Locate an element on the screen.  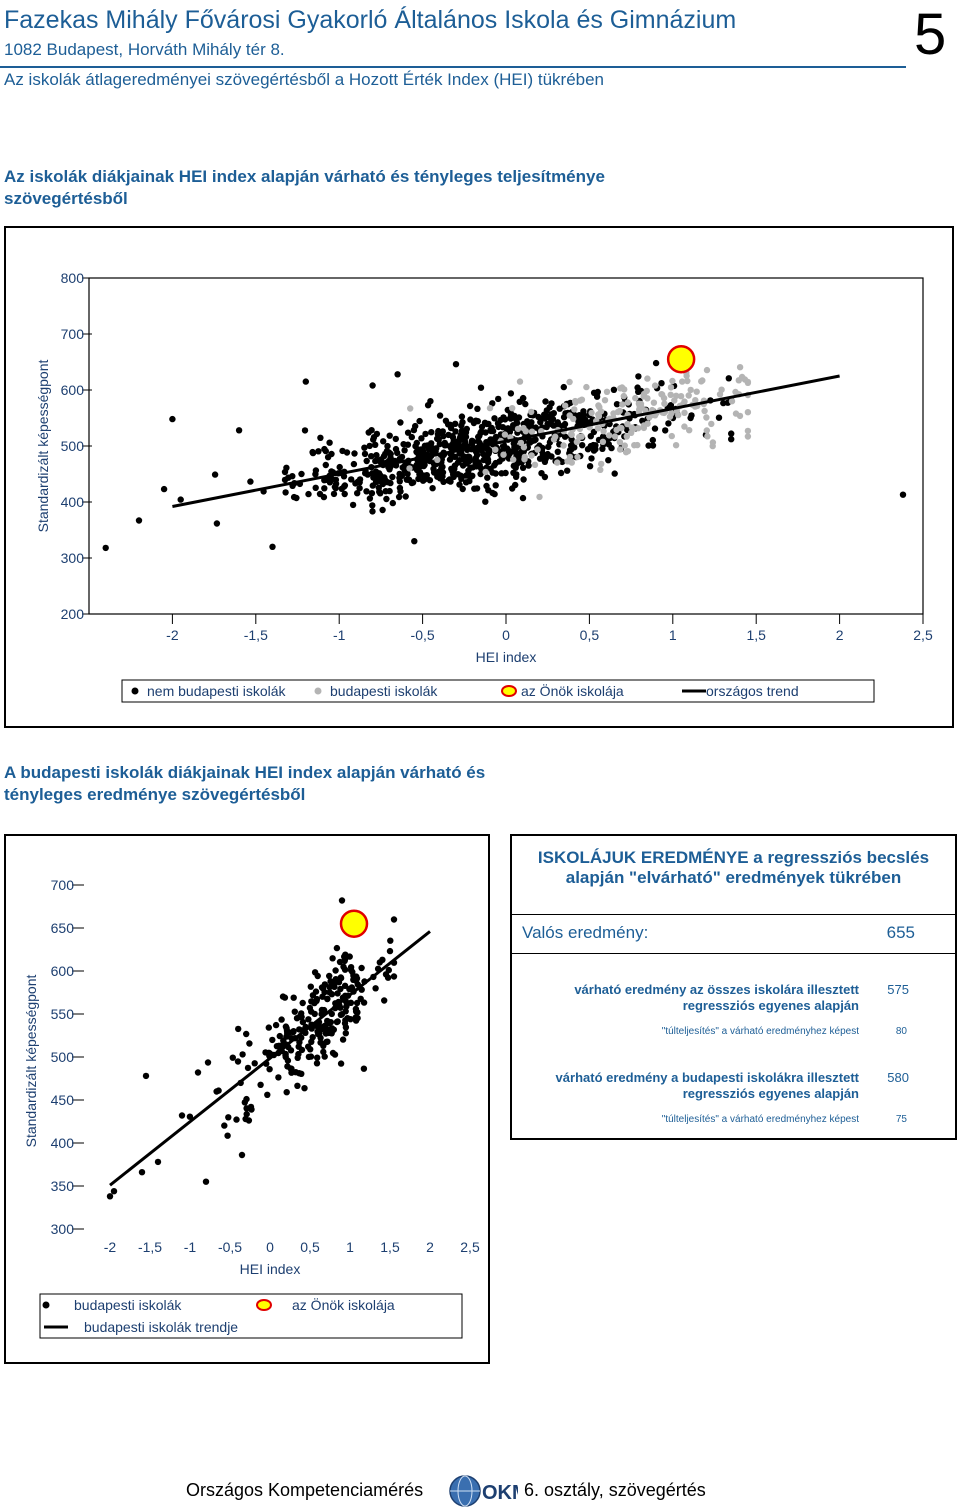
own-school-marker is located at coordinates (354, 923).